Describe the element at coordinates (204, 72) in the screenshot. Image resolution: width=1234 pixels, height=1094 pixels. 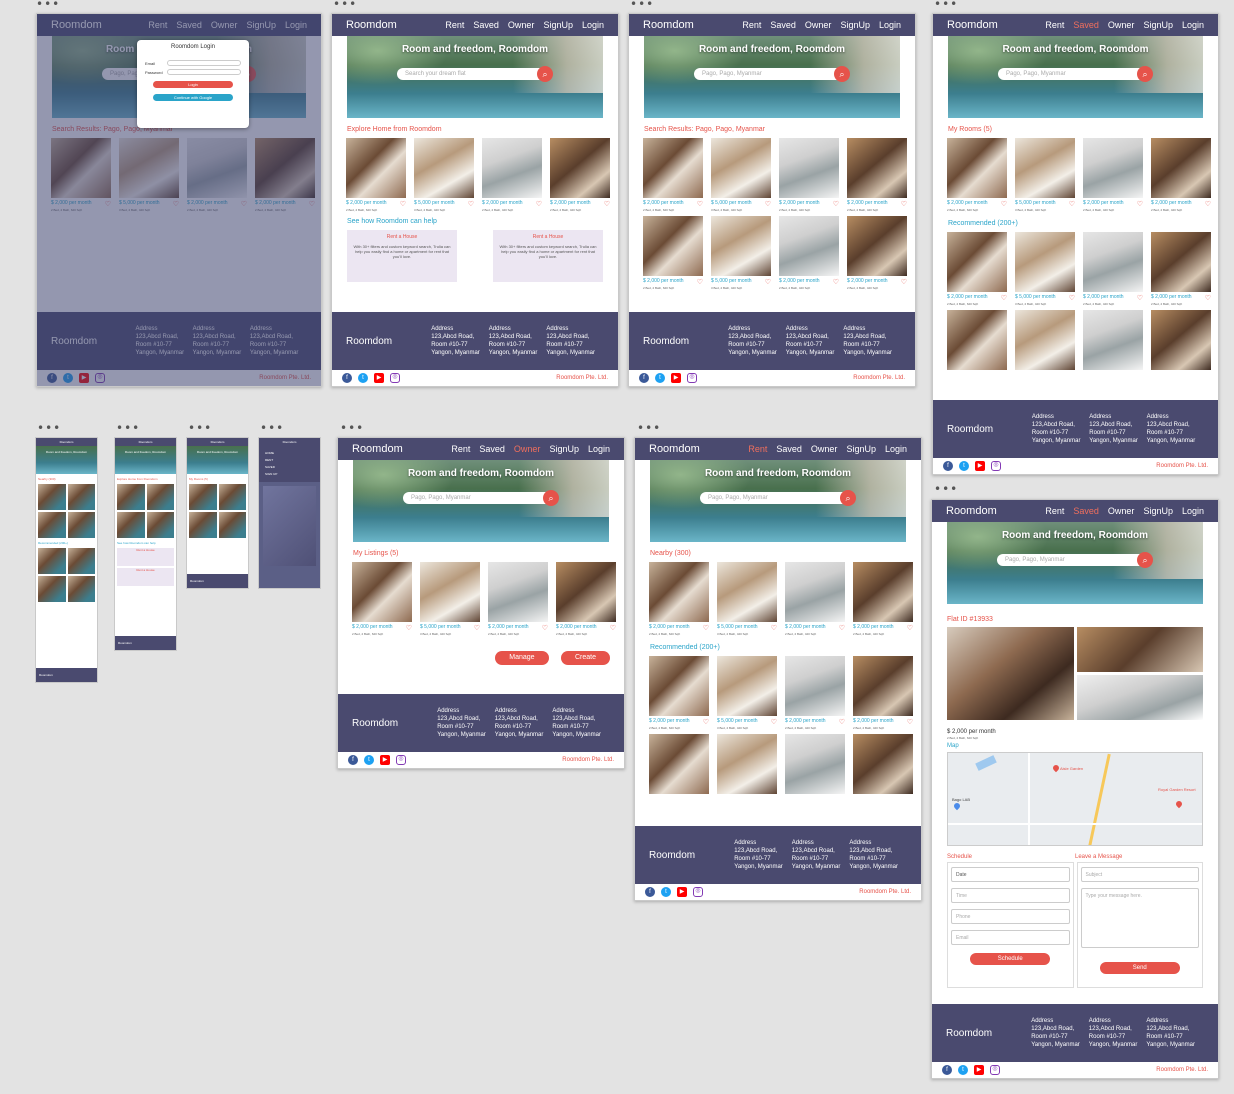
I see `password-field` at that location.